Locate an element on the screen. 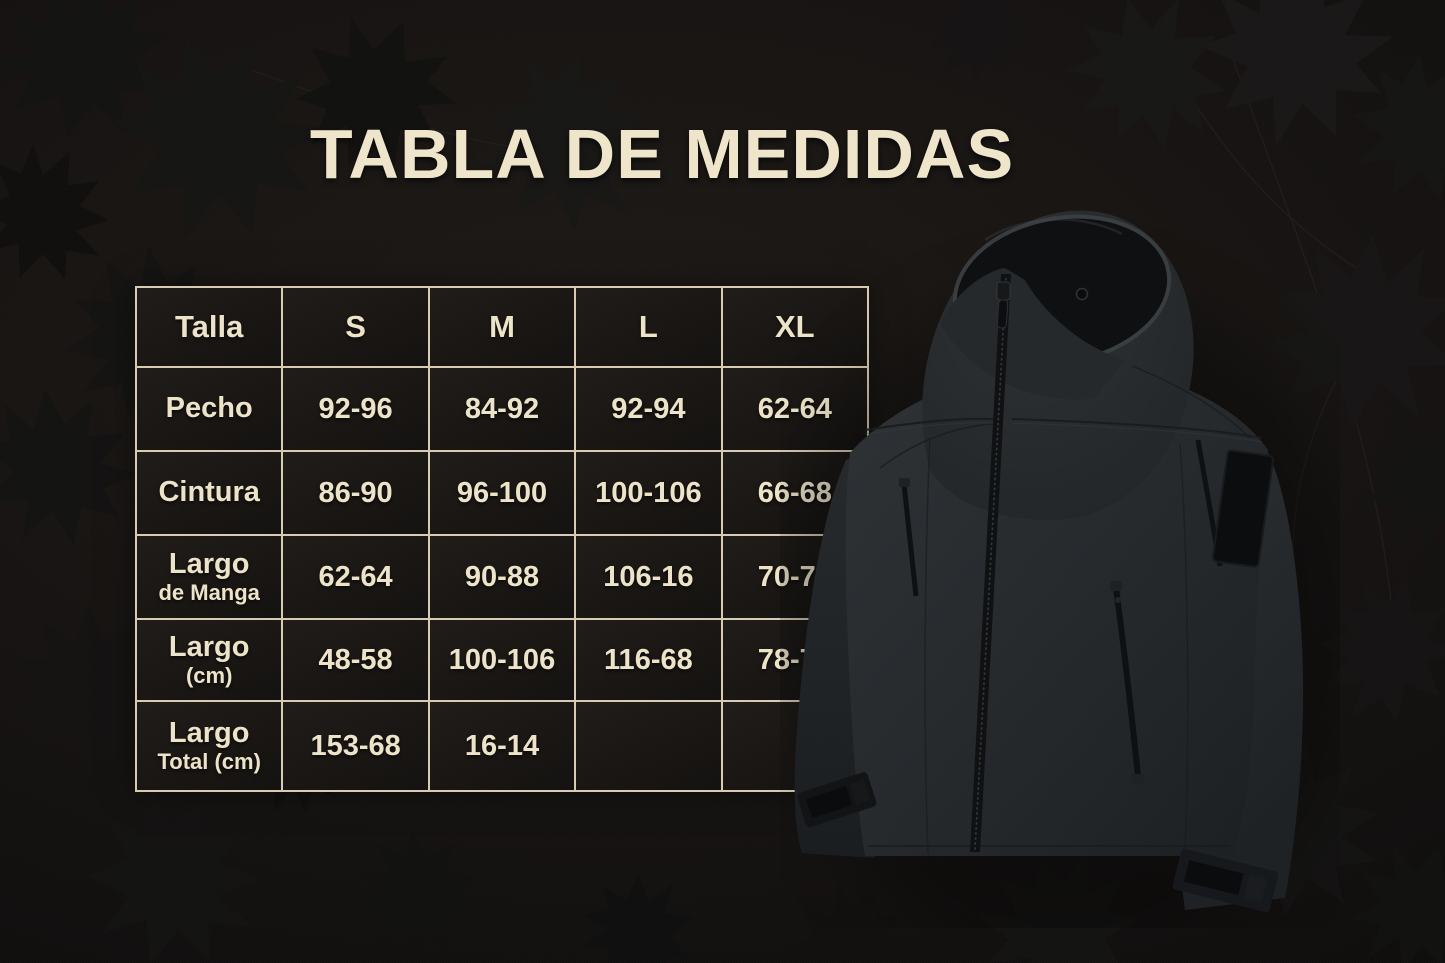 The height and width of the screenshot is (963, 1445). row-label-largo-total: Largo Total (cm) is located at coordinates (209, 746).